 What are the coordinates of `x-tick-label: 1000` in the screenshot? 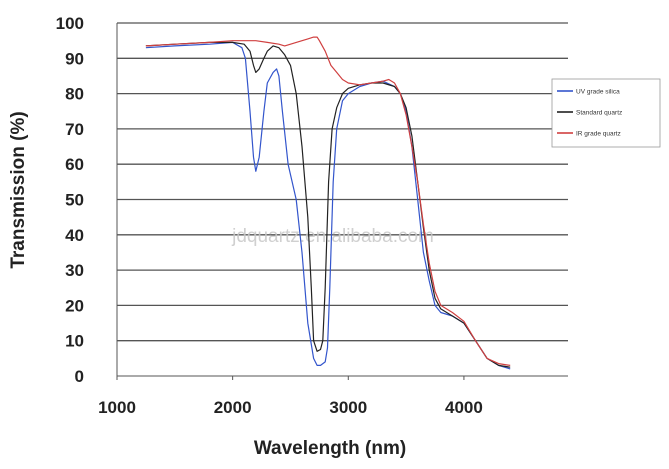 It's located at (117, 407).